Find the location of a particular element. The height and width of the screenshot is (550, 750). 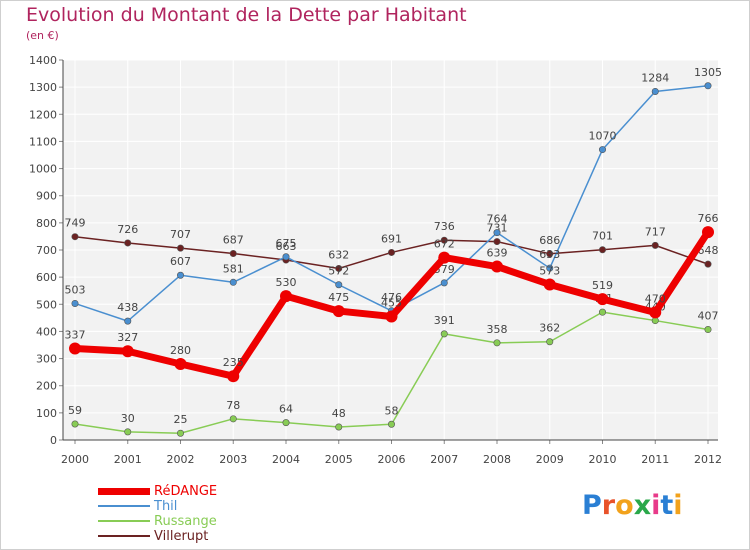

ytick-label-1000: 1000 is located at coordinates (43, 169).